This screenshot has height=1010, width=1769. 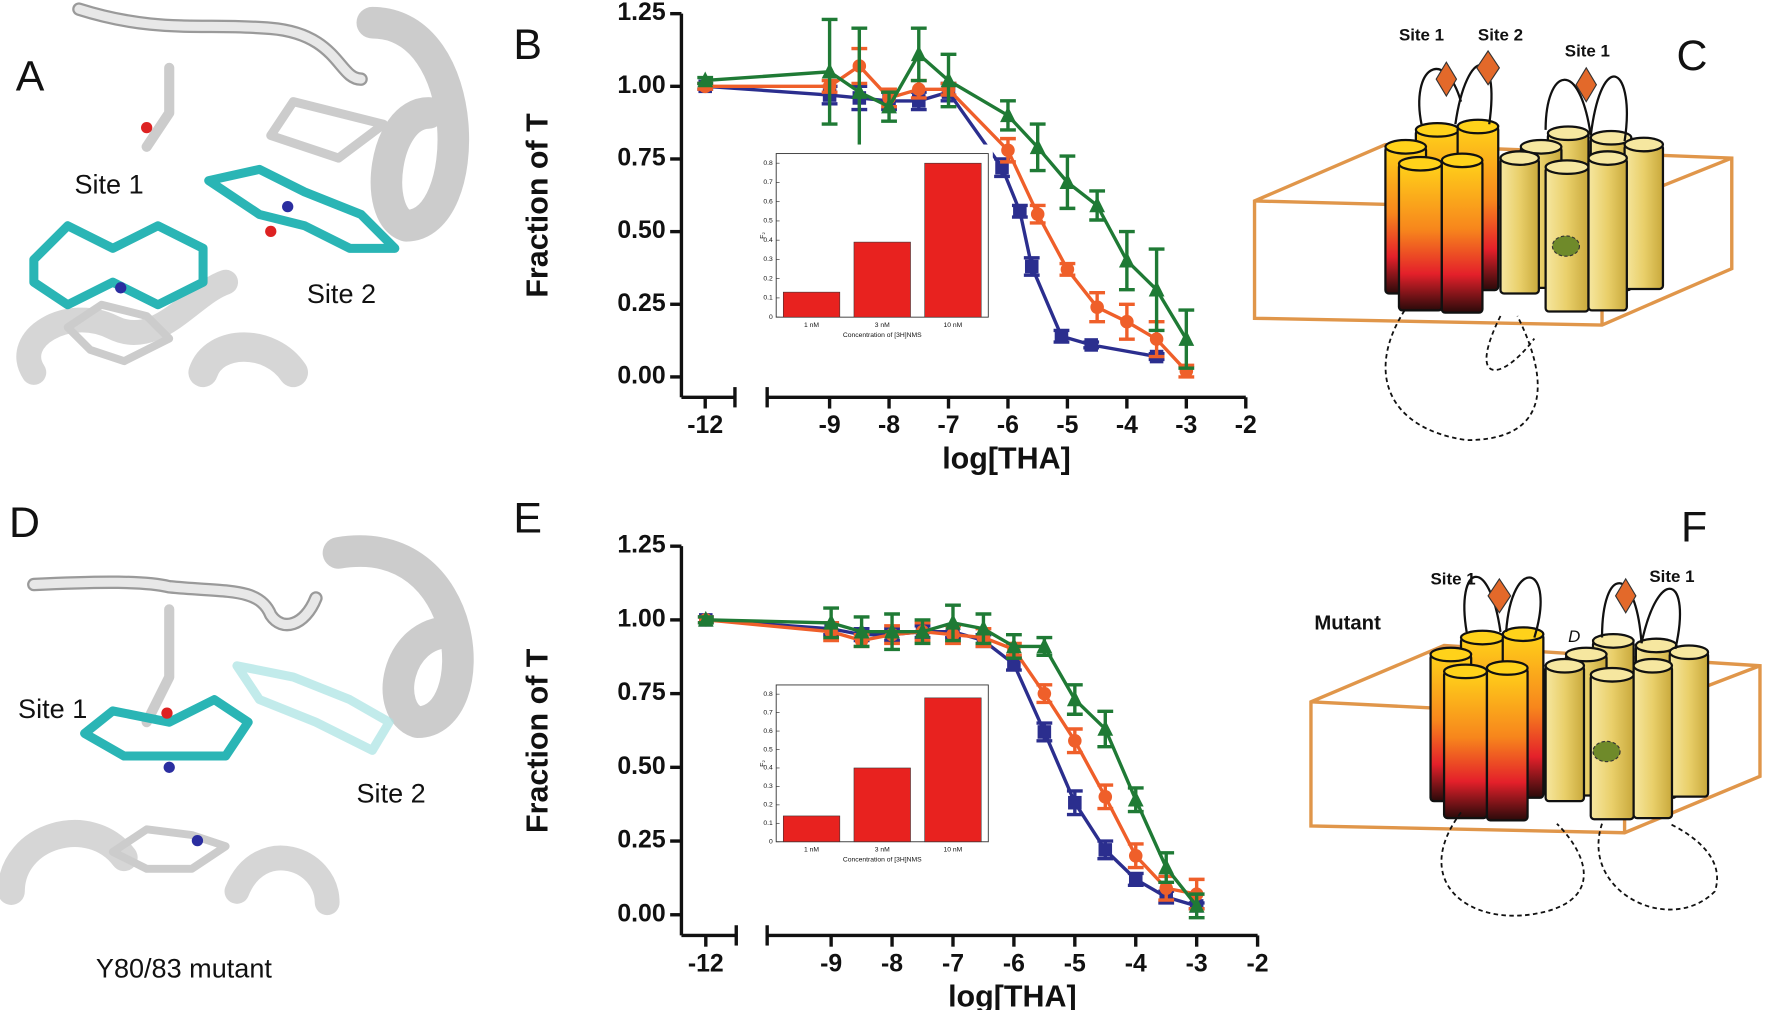 What do you see at coordinates (1500, 35) in the screenshot?
I see `site-label: Site 2` at bounding box center [1500, 35].